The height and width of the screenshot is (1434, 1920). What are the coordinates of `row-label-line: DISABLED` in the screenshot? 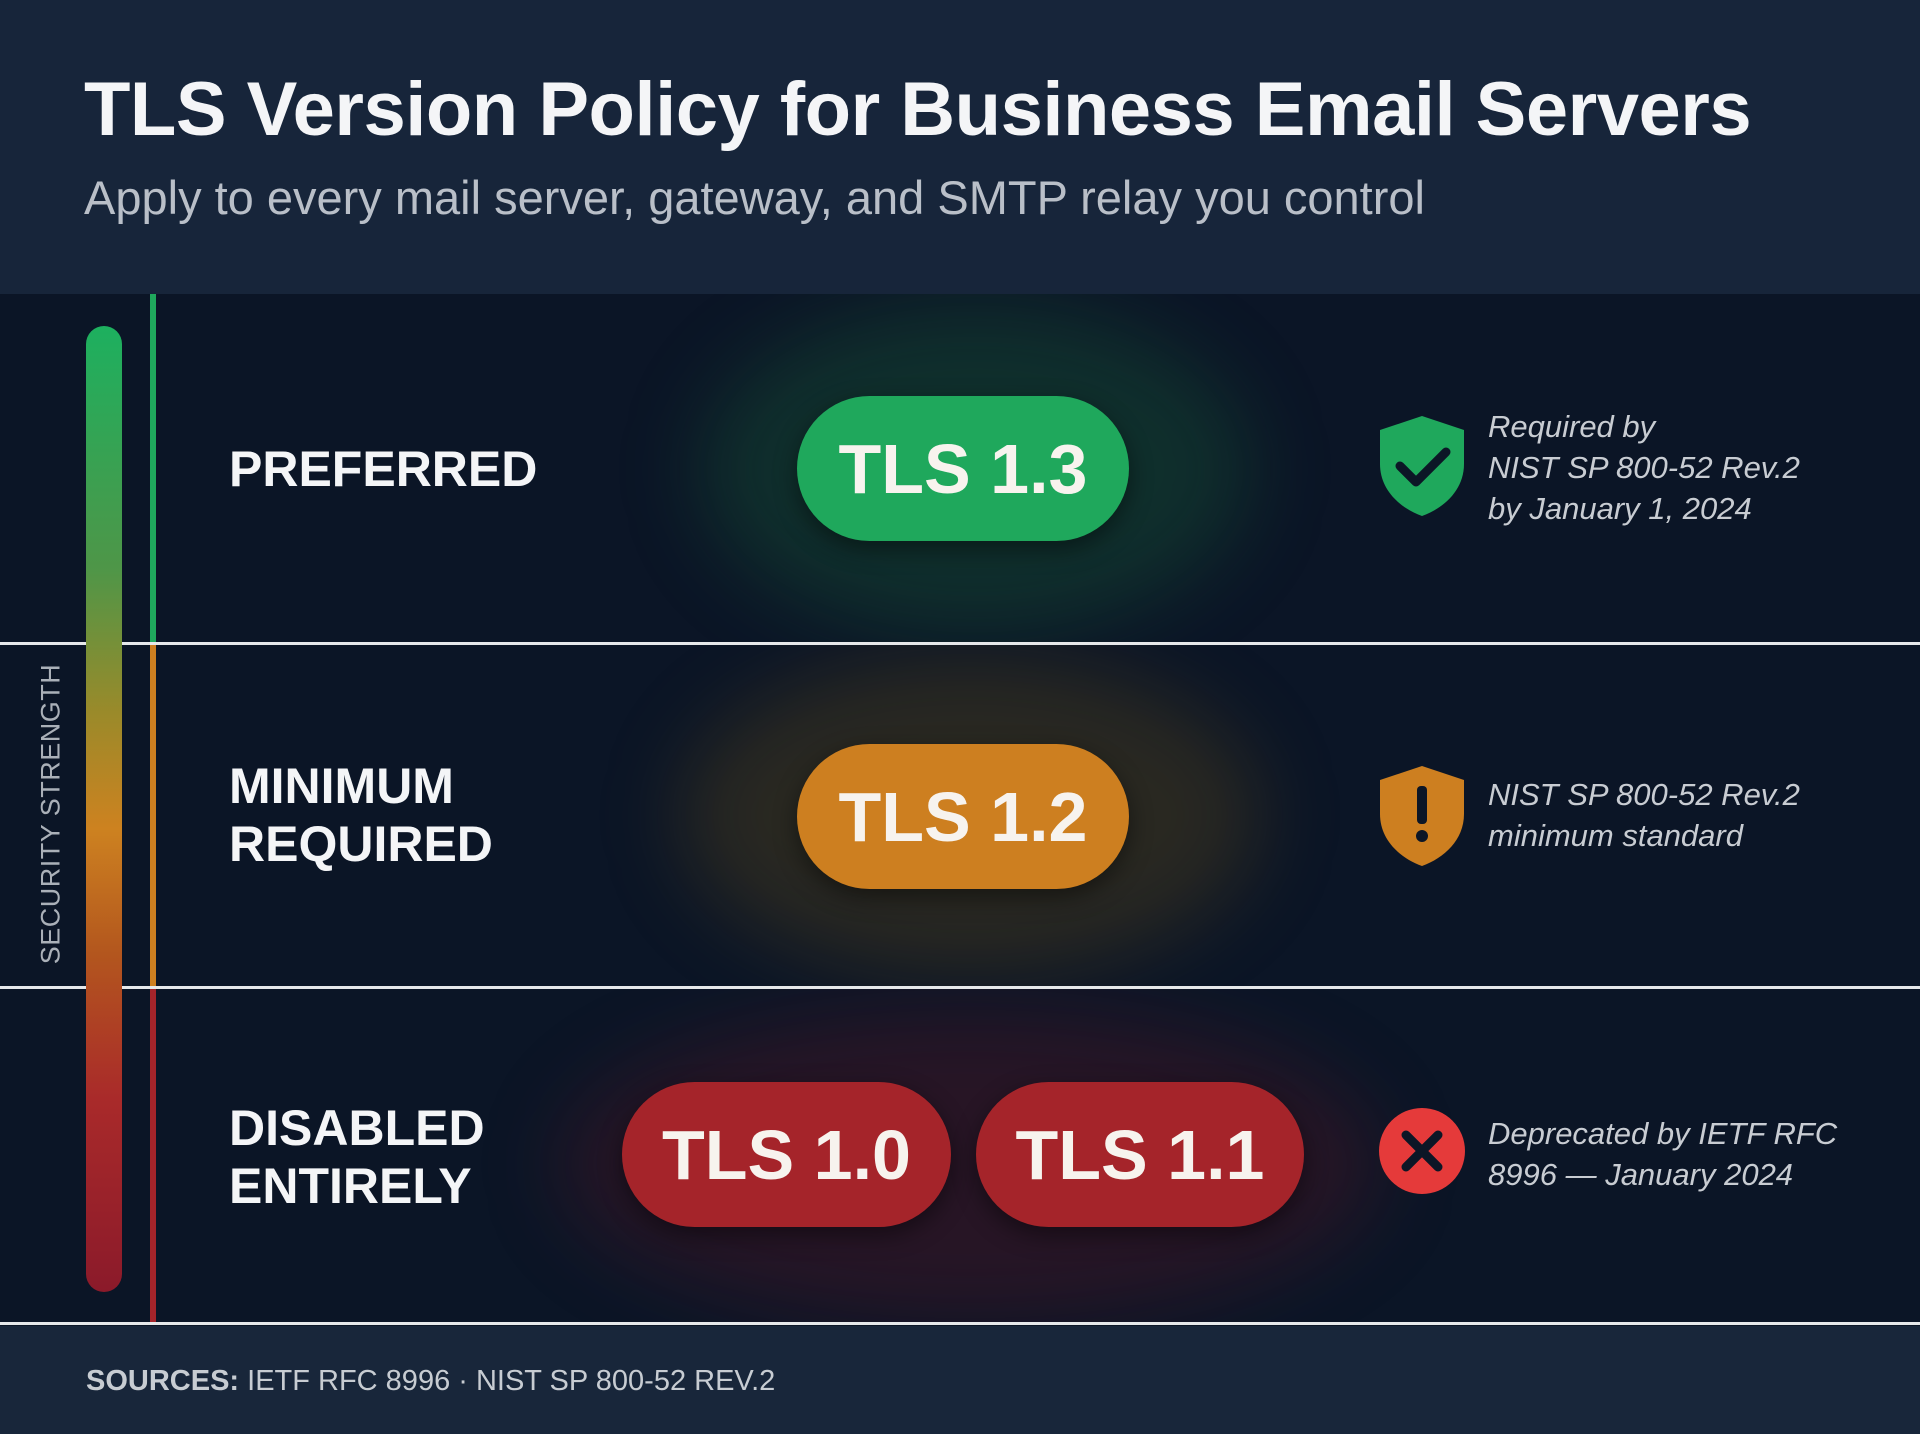 It's located at (357, 1128).